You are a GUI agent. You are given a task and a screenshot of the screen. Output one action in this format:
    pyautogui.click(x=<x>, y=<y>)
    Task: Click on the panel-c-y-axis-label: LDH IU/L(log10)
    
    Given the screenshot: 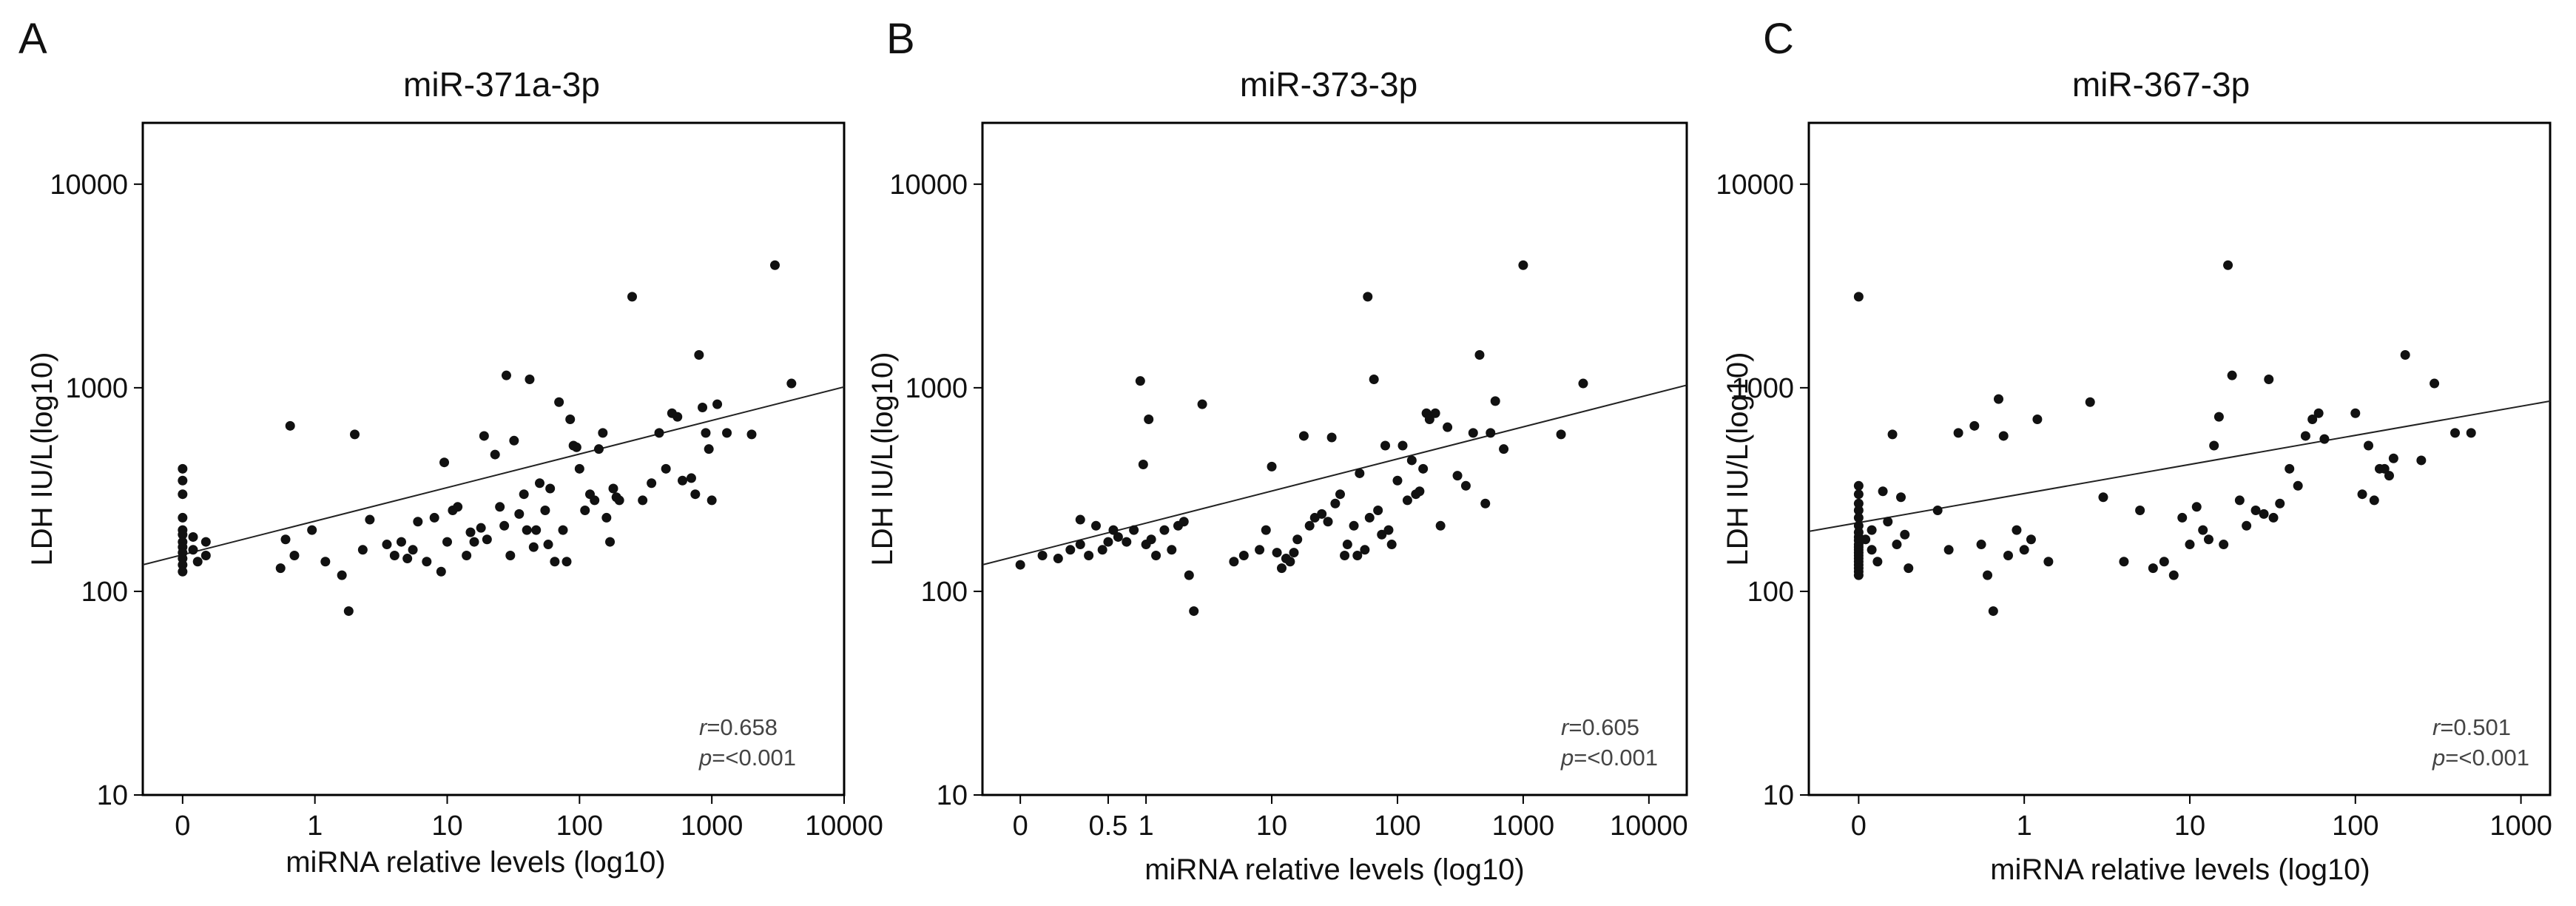 What is the action you would take?
    pyautogui.click(x=1738, y=459)
    